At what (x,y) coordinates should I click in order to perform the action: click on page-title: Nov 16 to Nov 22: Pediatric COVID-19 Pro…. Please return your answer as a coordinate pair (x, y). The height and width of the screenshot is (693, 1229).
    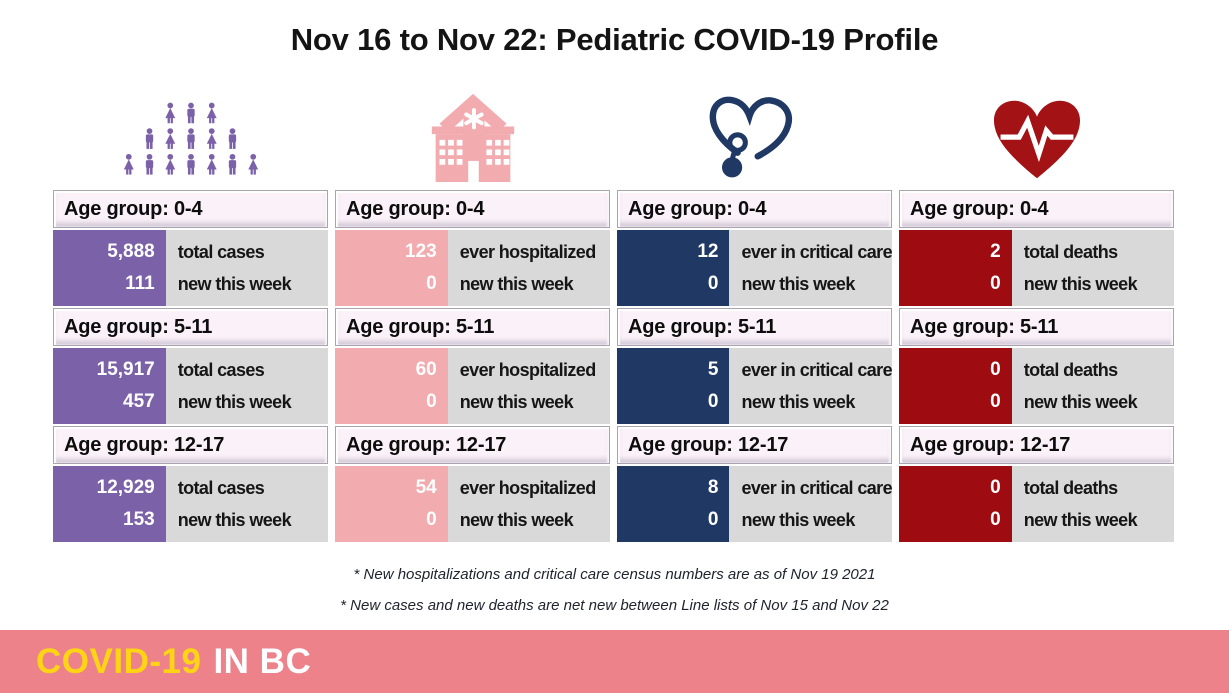
    Looking at the image, I should click on (614, 39).